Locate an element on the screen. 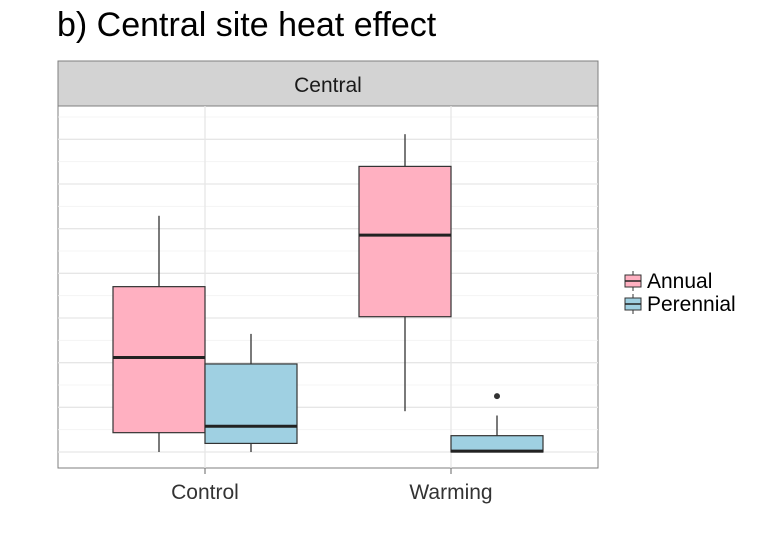 This screenshot has width=769, height=550. outlier-point is located at coordinates (497, 396).